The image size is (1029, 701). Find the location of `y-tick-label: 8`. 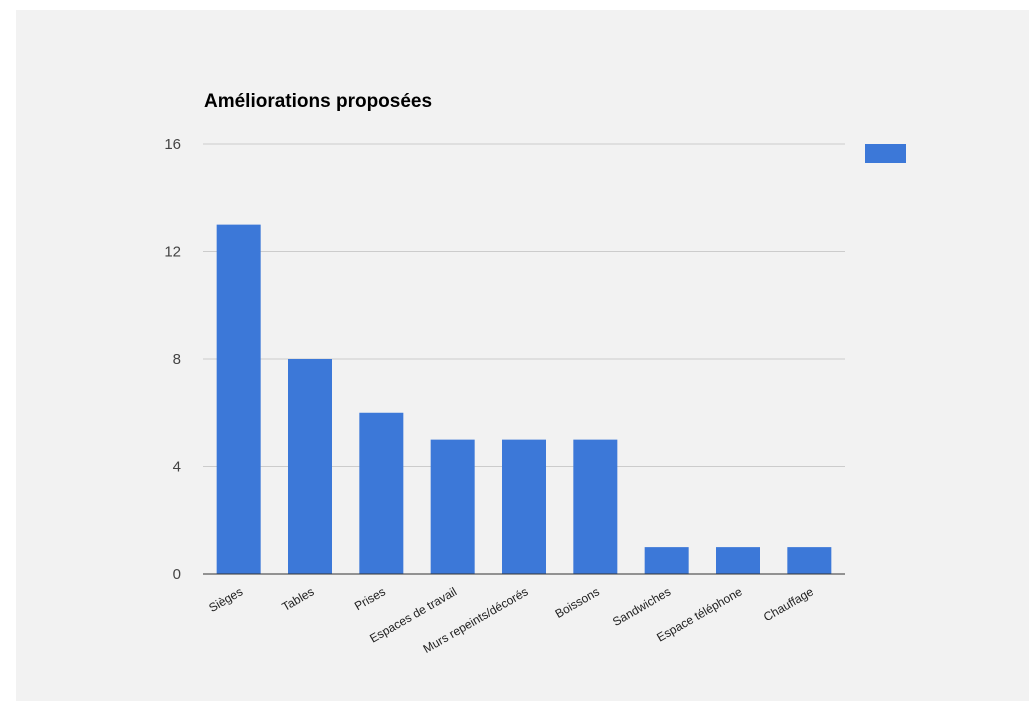

y-tick-label: 8 is located at coordinates (177, 359).